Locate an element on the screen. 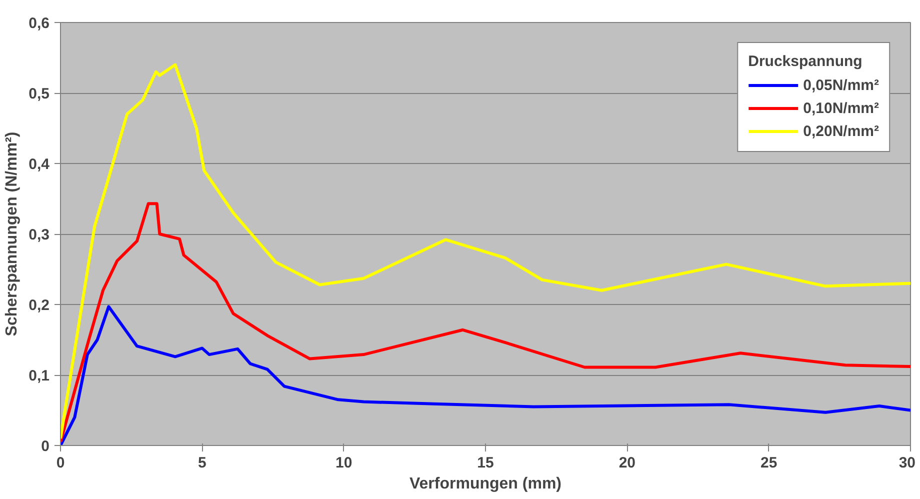 This screenshot has width=920, height=499. x-tick-label: 25 is located at coordinates (769, 463).